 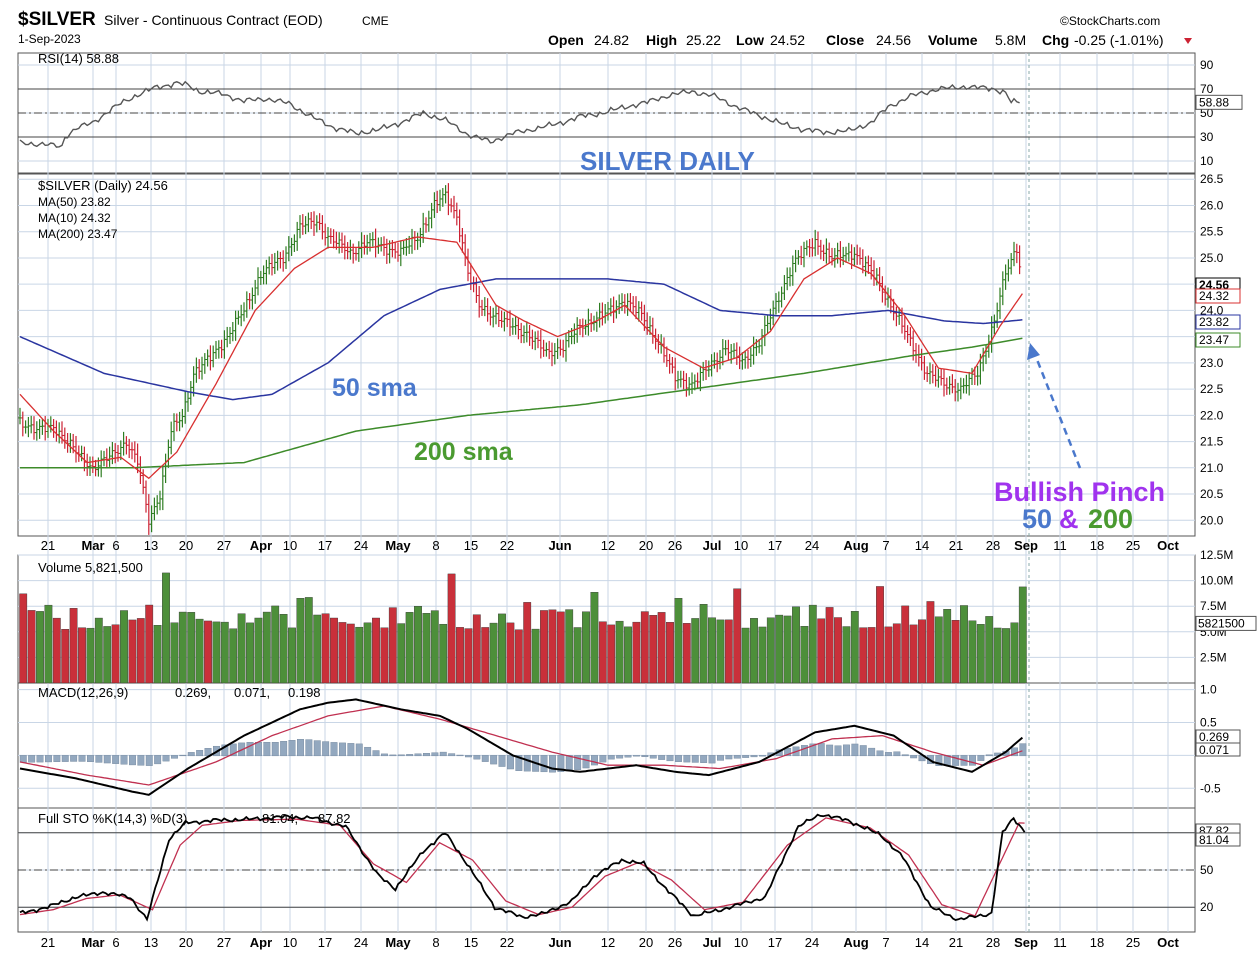 What do you see at coordinates (112, 818) in the screenshot?
I see `svg-text: Full STO %K(14,3) %D(3)` at bounding box center [112, 818].